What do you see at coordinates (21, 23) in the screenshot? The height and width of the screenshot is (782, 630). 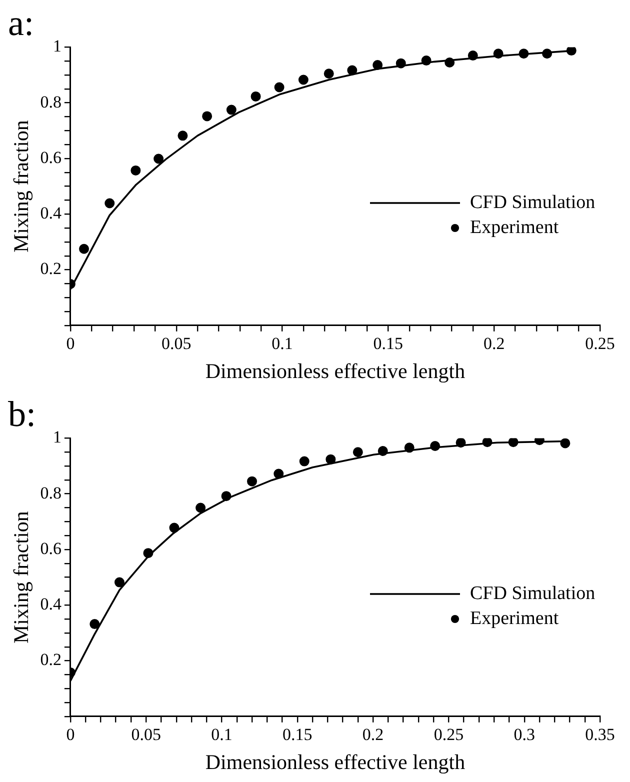 I see `chart-title: a:` at bounding box center [21, 23].